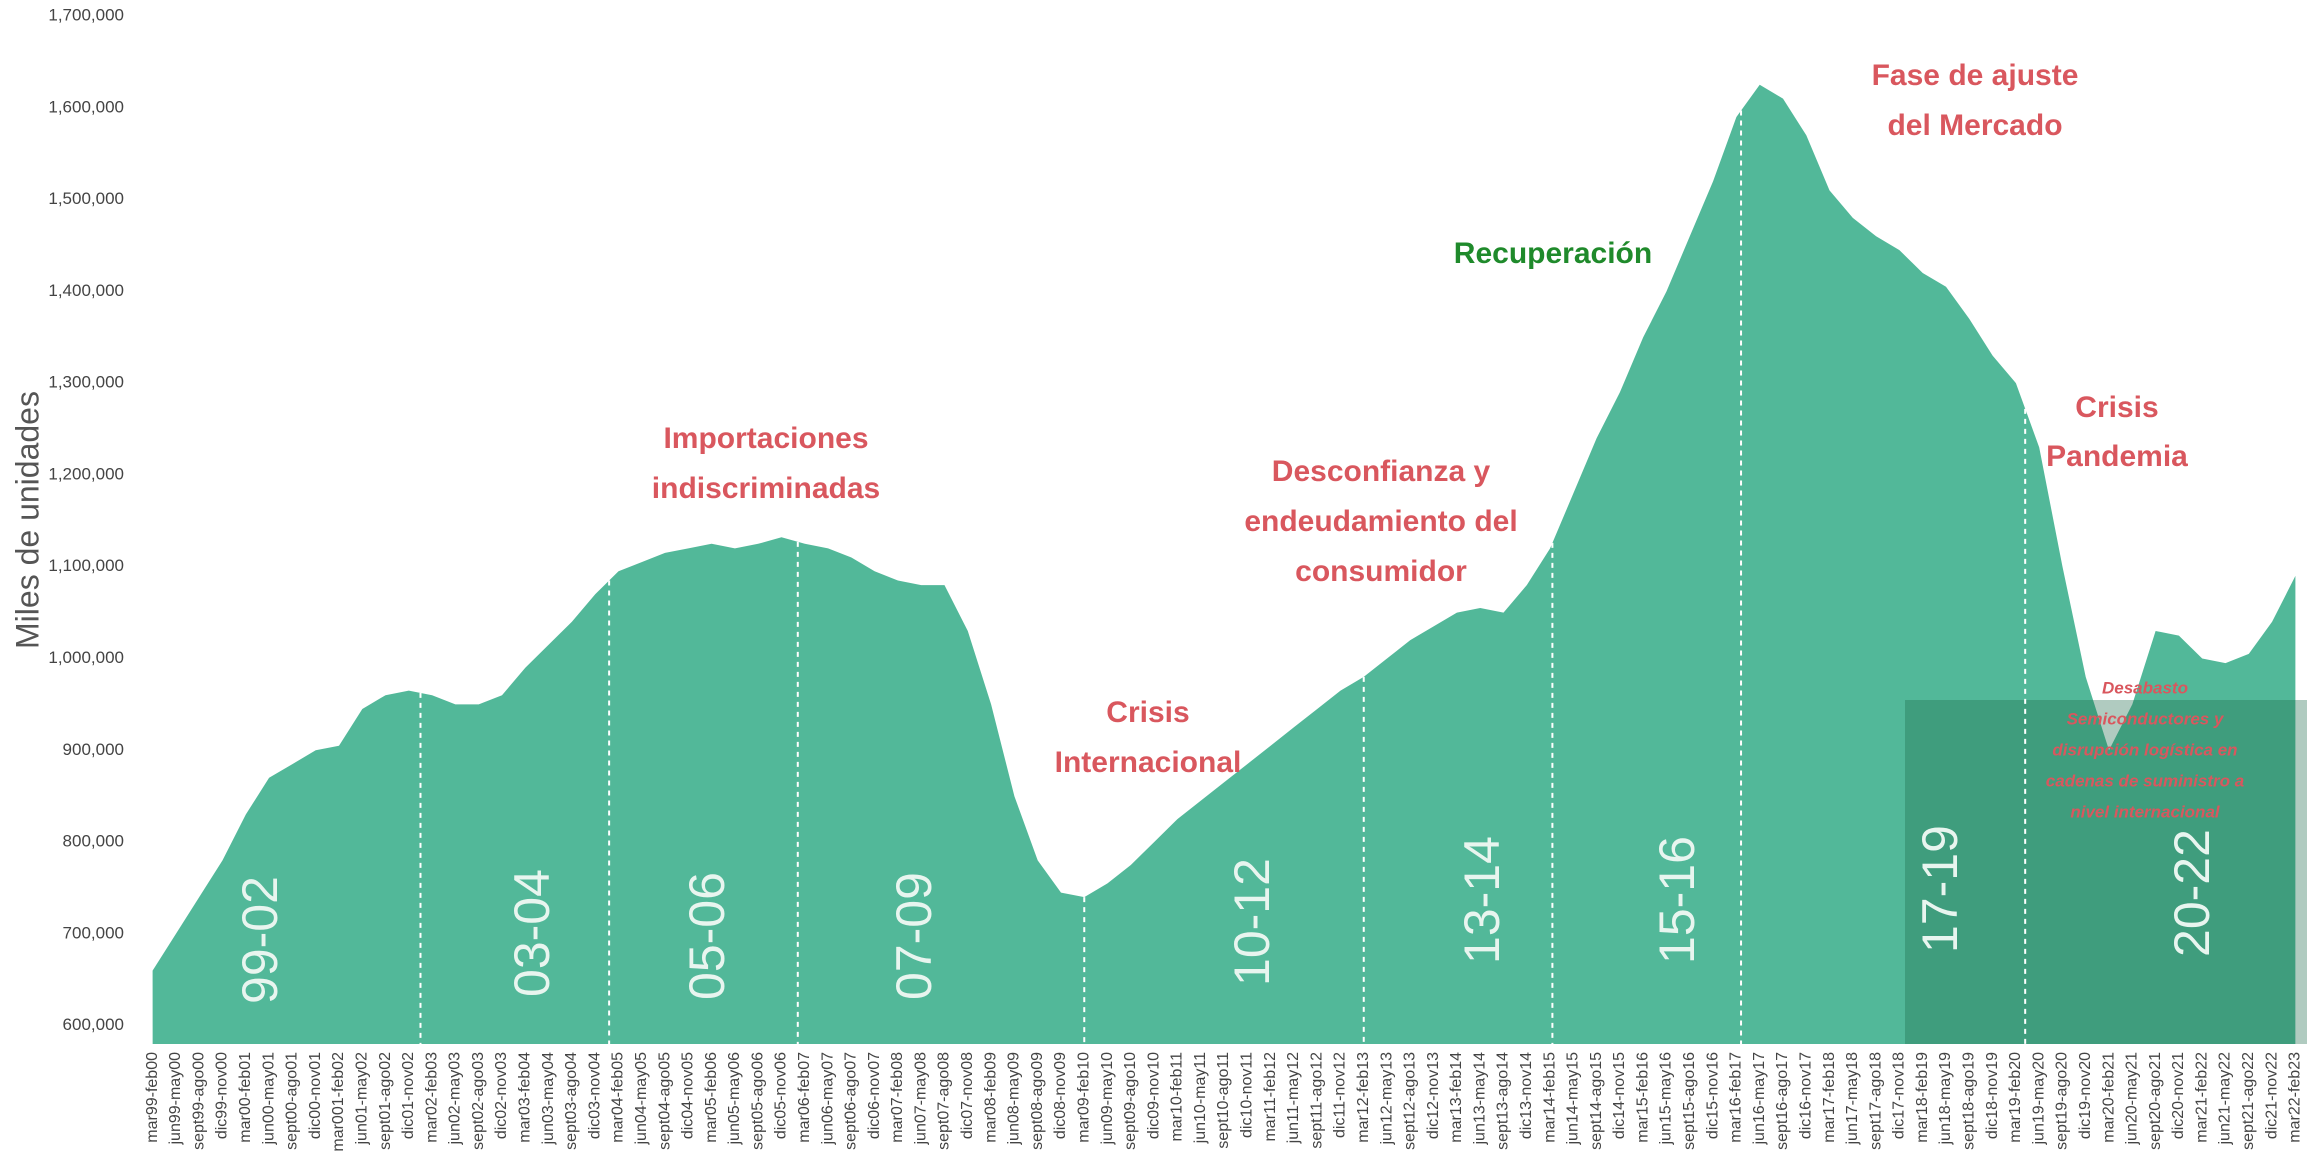  Describe the element at coordinates (1712, 1095) in the screenshot. I see `x-tick-label: dic15-nov16` at that location.